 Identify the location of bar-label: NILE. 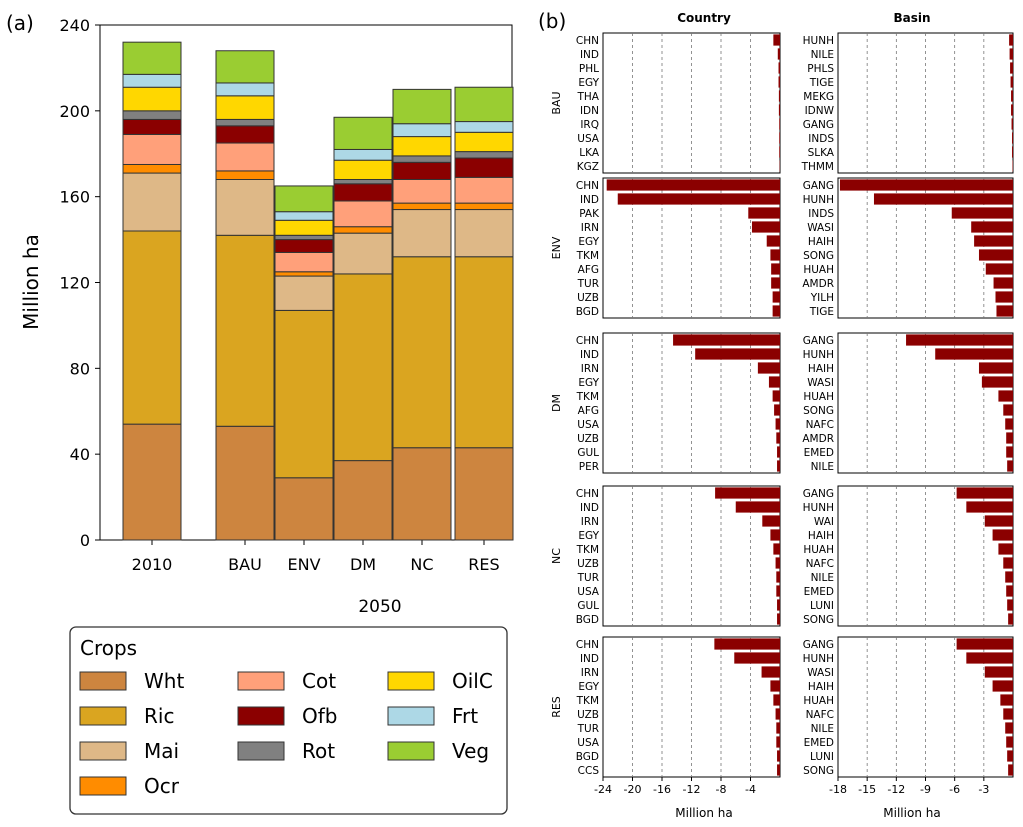
(822, 729).